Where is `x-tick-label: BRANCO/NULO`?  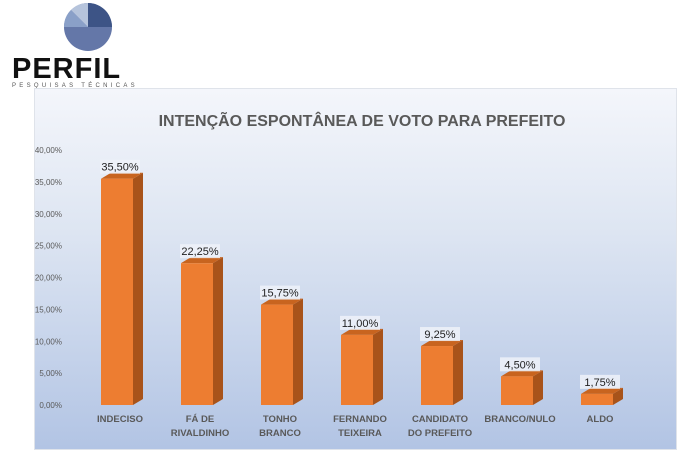 x-tick-label: BRANCO/NULO is located at coordinates (519, 419).